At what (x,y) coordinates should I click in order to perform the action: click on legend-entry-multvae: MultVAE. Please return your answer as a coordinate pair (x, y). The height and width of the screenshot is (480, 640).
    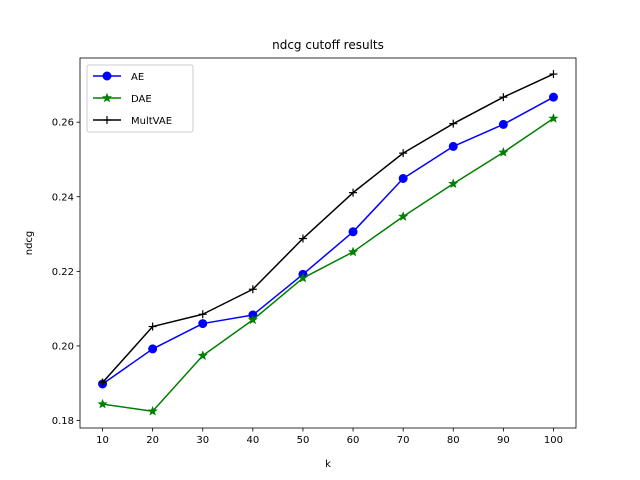
    Looking at the image, I should click on (132, 121).